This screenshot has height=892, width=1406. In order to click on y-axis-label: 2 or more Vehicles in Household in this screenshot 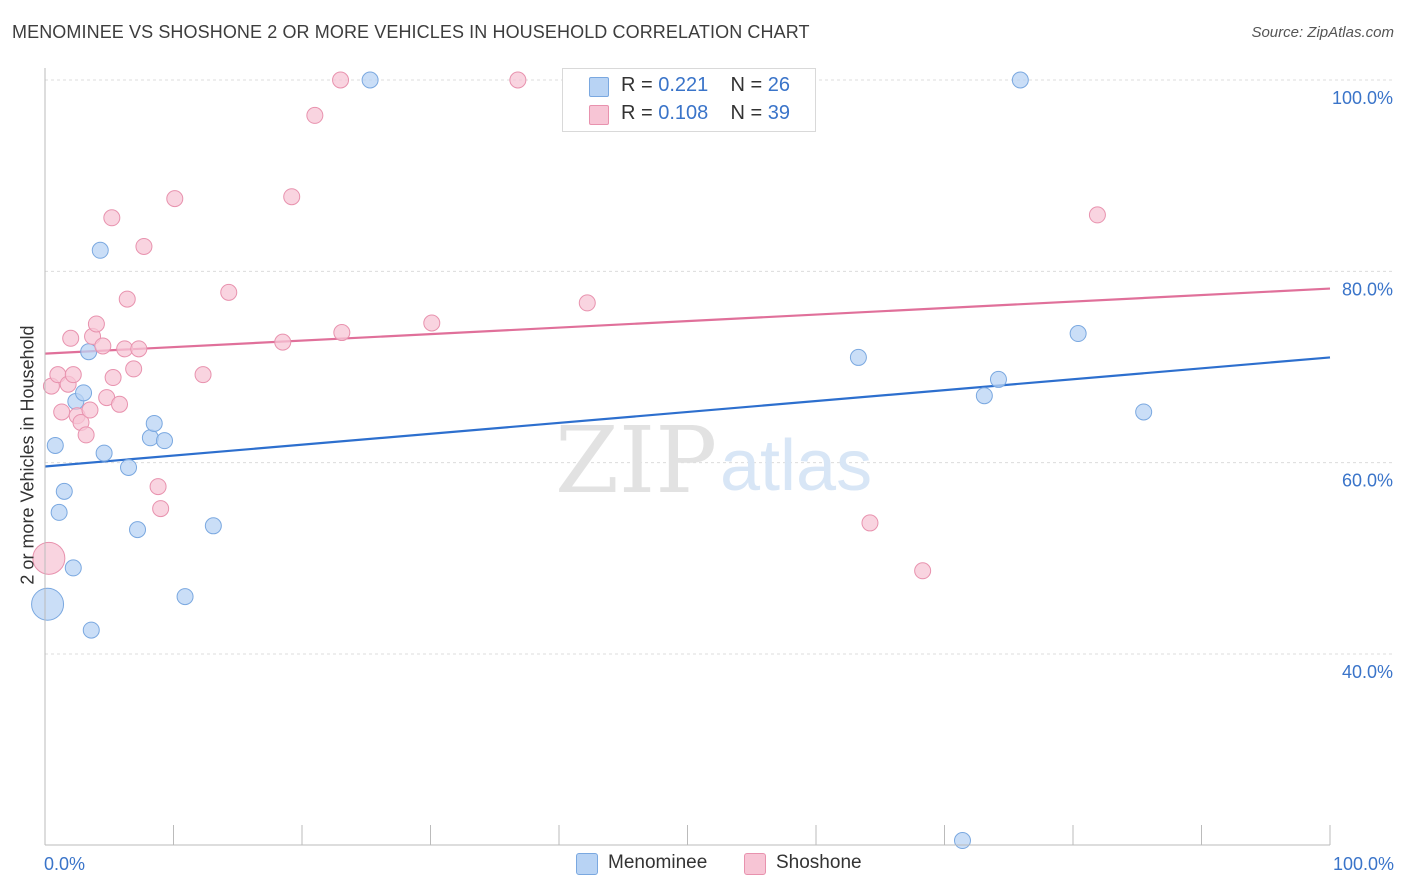, I will do `click(27, 455)`.